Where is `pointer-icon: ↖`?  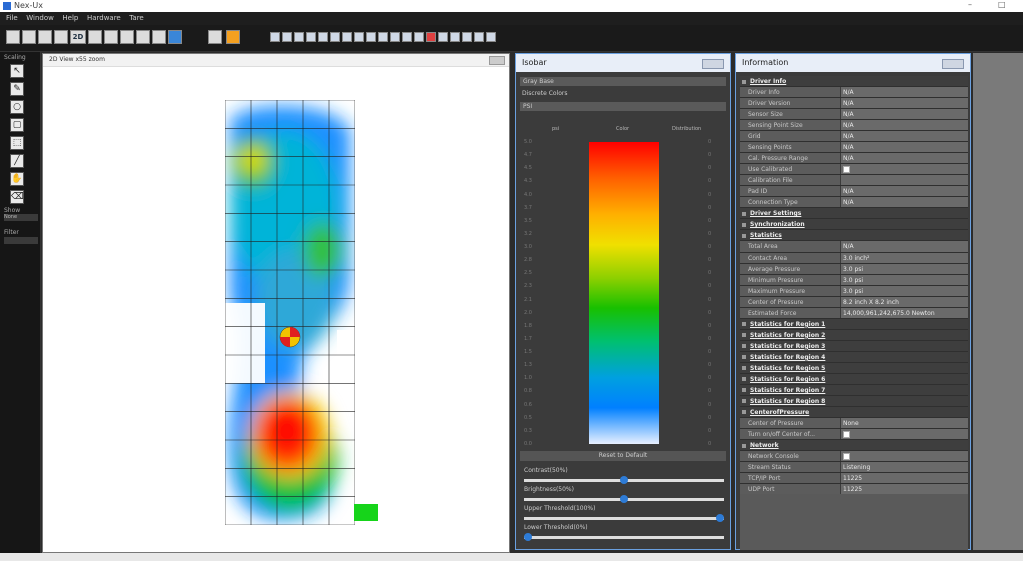 pointer-icon: ↖ is located at coordinates (17, 71).